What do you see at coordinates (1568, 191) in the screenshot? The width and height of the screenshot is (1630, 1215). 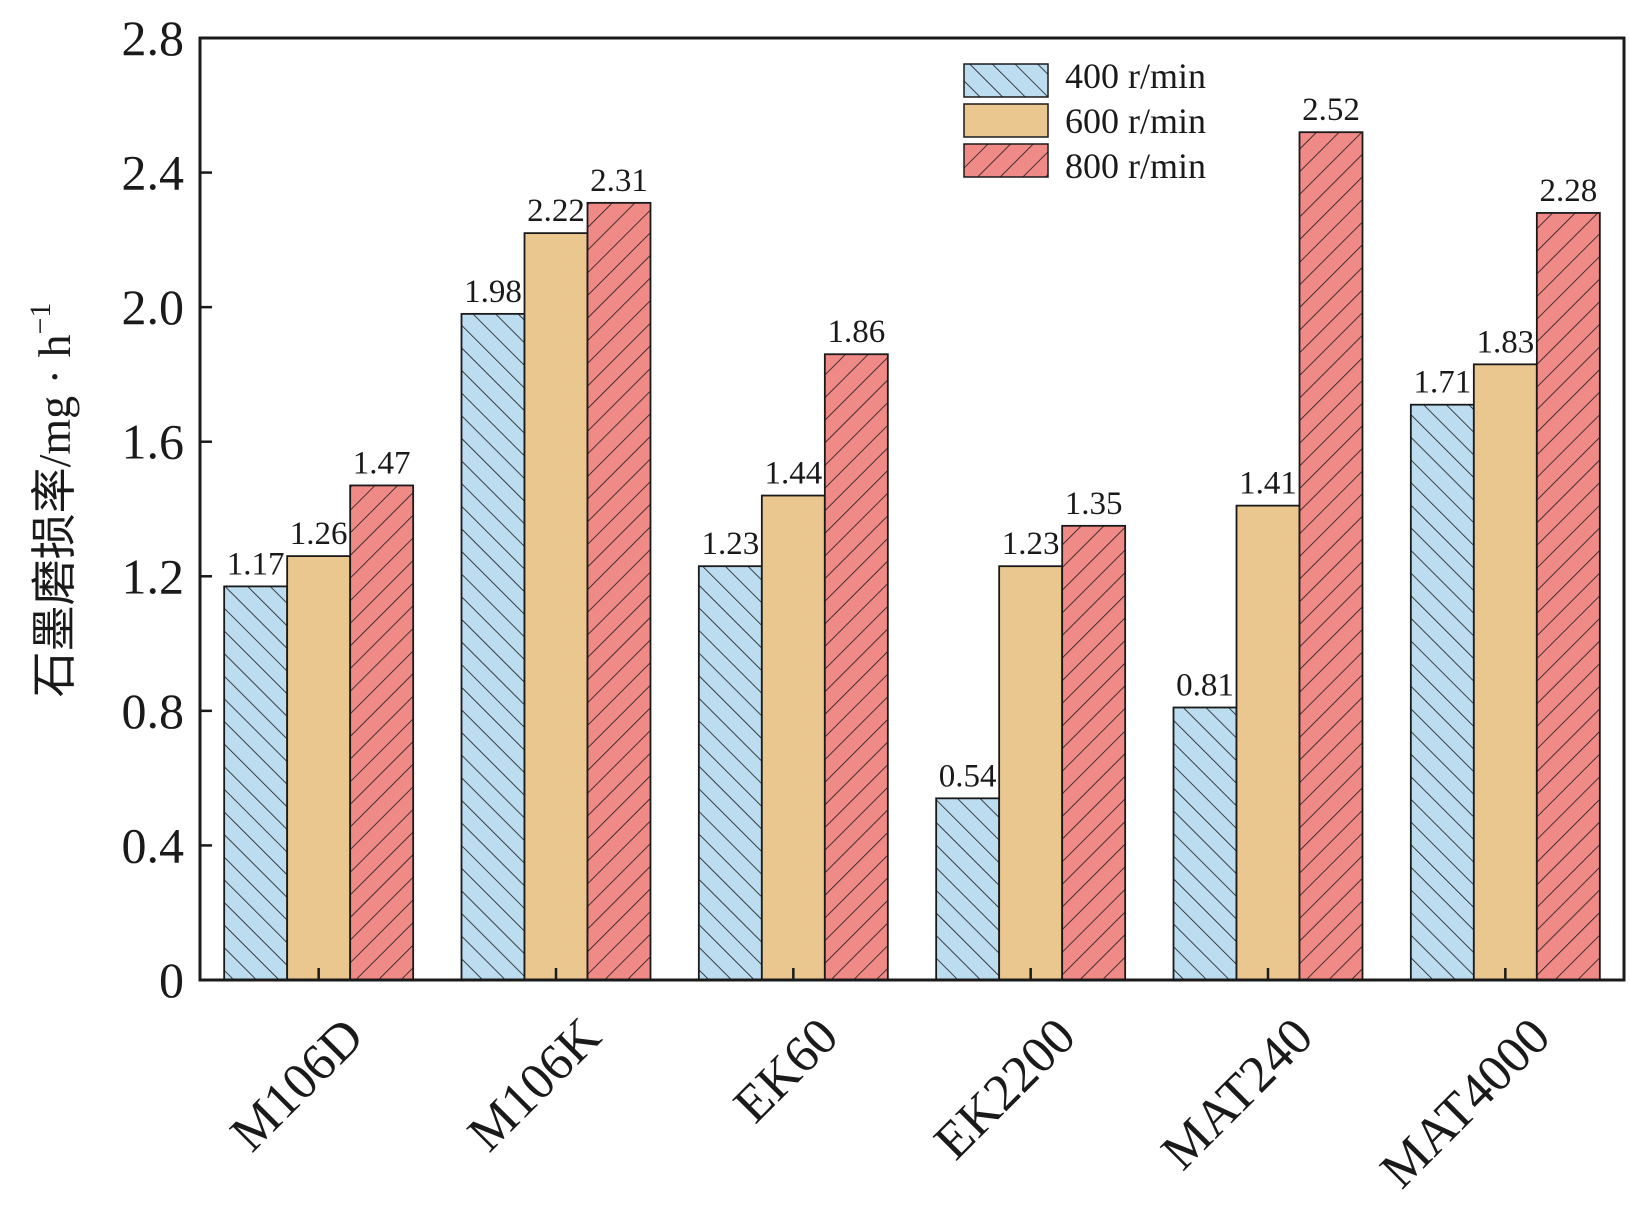 I see `data-label: 2.28` at bounding box center [1568, 191].